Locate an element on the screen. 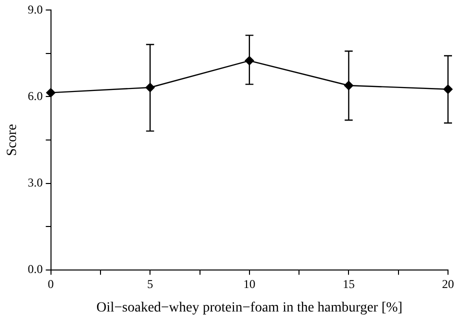 The width and height of the screenshot is (464, 320). x-tick-label: 5 is located at coordinates (150, 284).